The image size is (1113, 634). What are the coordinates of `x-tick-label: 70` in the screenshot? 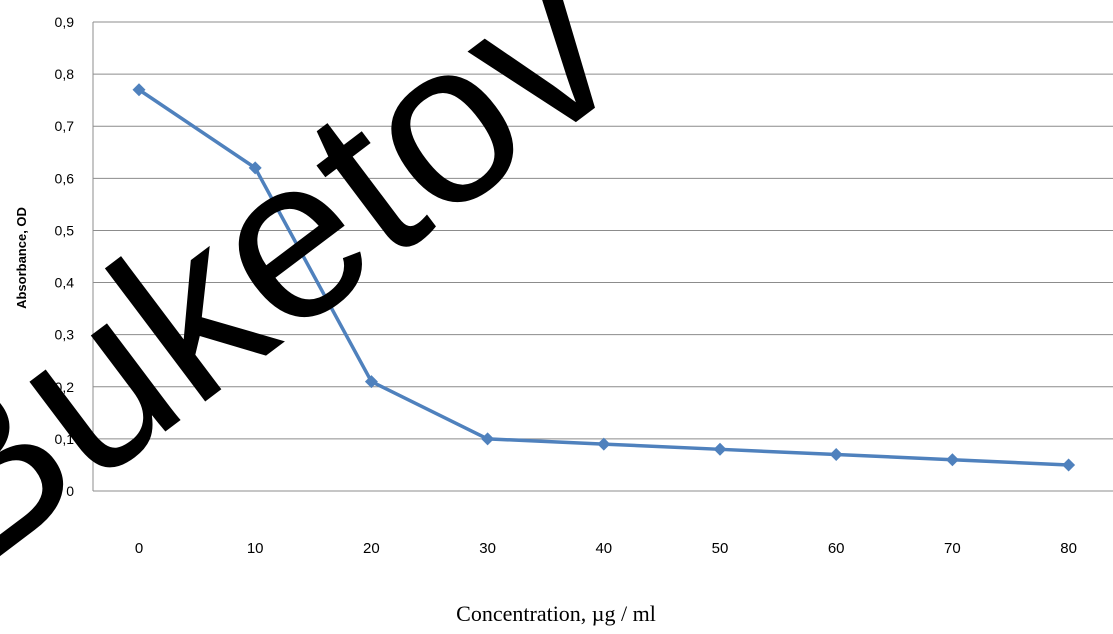 It's located at (952, 548).